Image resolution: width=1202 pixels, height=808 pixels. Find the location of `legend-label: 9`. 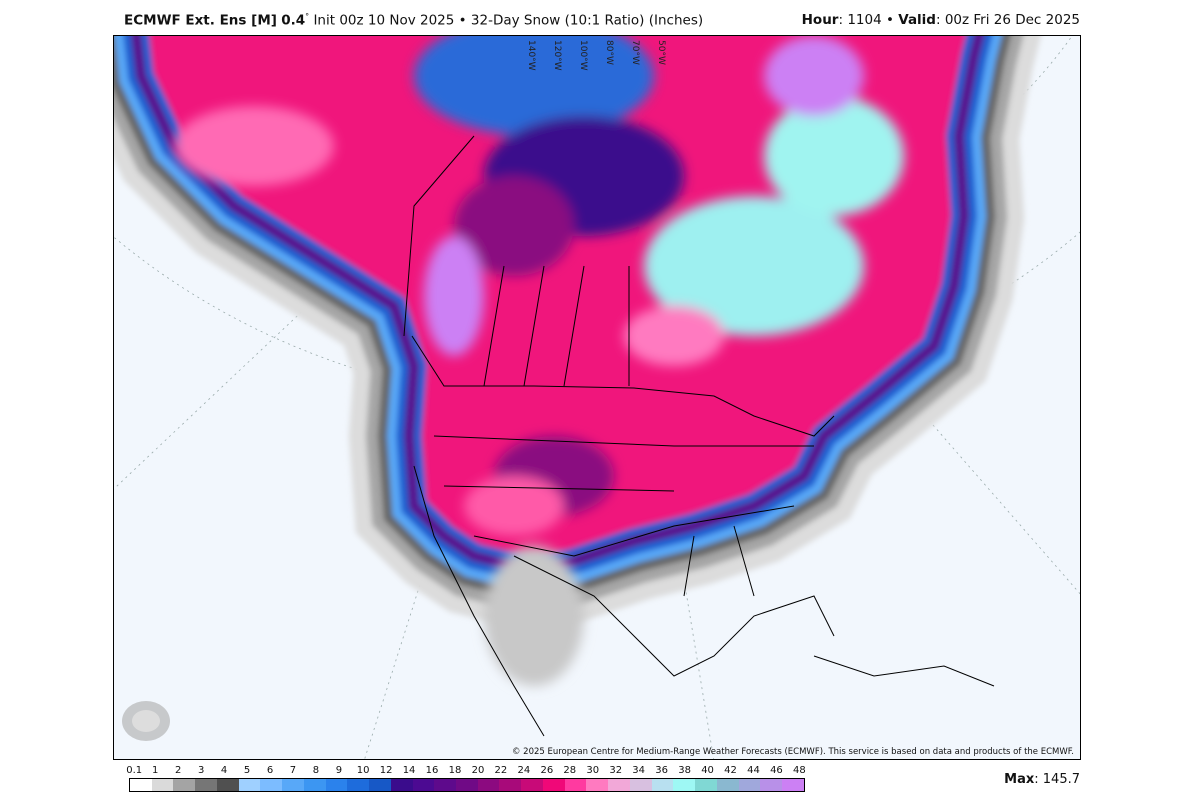

legend-label: 9 is located at coordinates (339, 770).